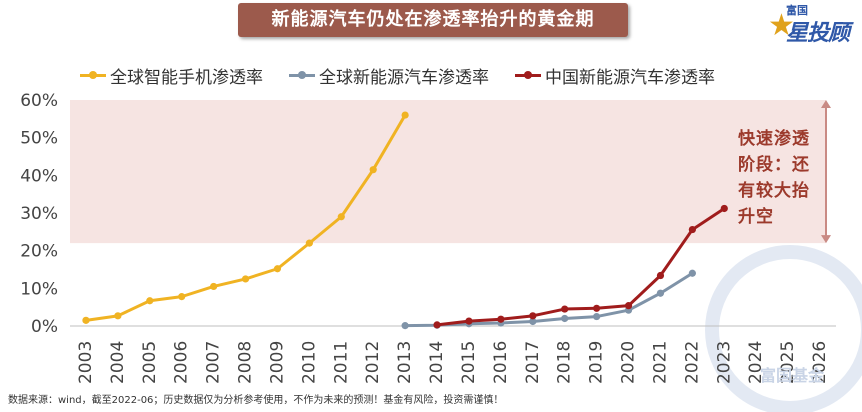 The height and width of the screenshot is (412, 862). Describe the element at coordinates (533, 362) in the screenshot. I see `x-tick-label: 2017` at that location.